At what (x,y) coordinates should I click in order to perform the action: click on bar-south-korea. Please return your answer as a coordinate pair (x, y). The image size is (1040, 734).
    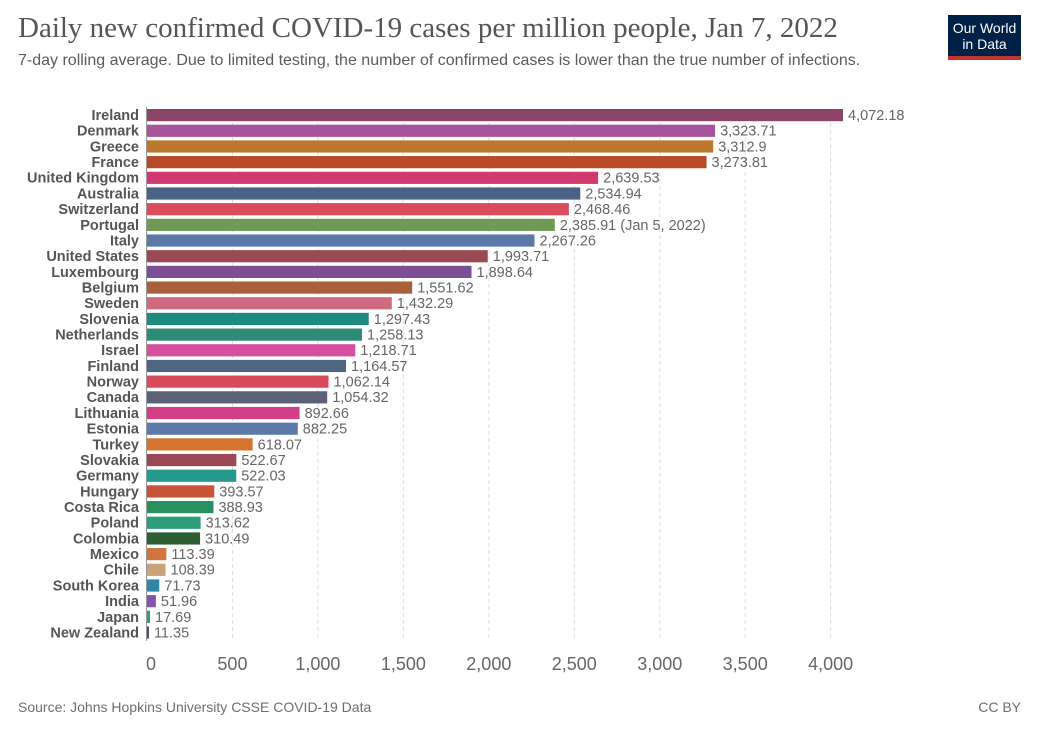
    Looking at the image, I should click on (153, 585).